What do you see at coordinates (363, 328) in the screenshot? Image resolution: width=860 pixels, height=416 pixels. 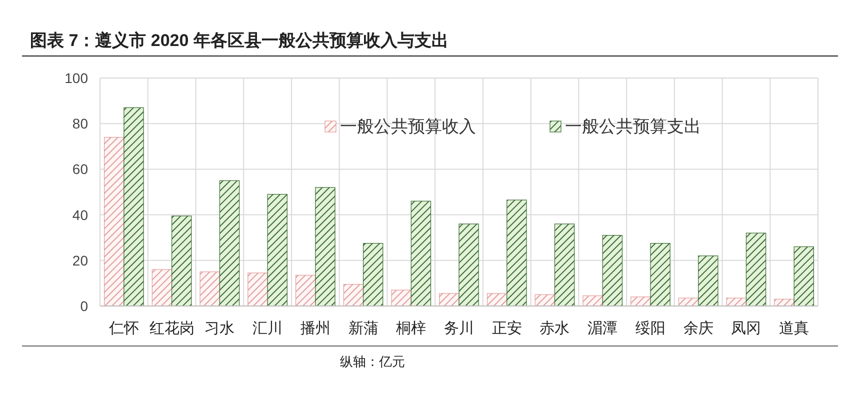 I see `x-tick-label: 新蒲` at bounding box center [363, 328].